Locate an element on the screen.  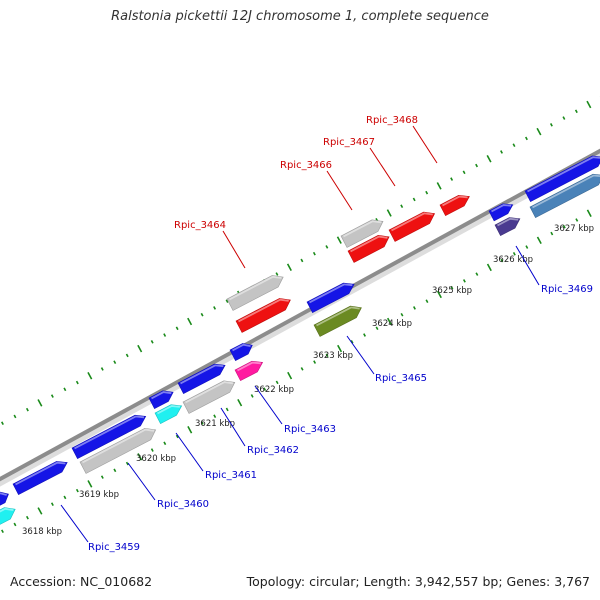
scale-label-3626: 3626 kbp is located at coordinates (513, 260).